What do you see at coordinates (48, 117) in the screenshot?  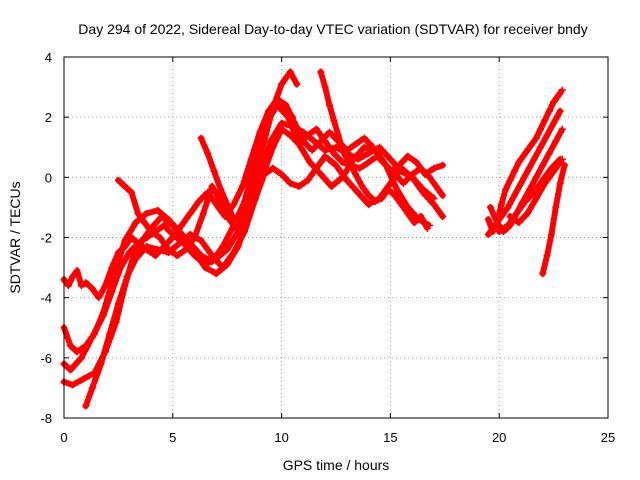 I see `y-tick-label: 2` at bounding box center [48, 117].